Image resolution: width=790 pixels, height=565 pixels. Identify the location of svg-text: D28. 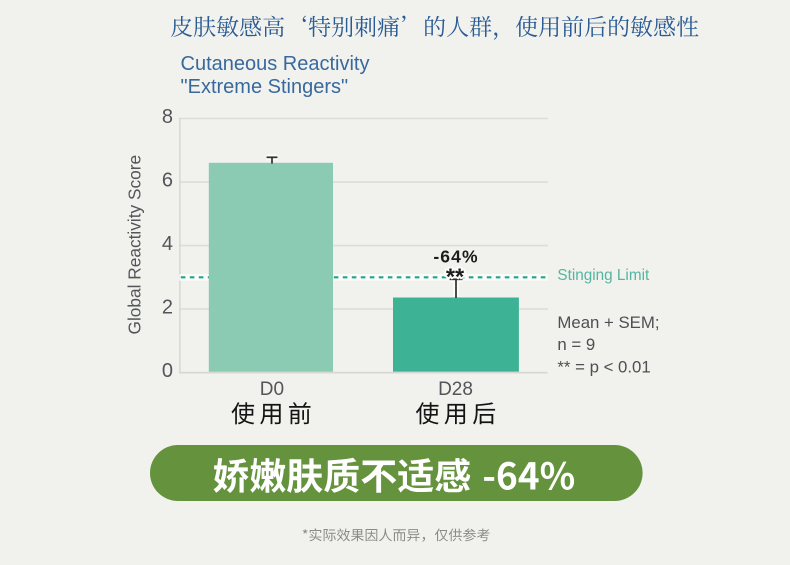
(455, 389).